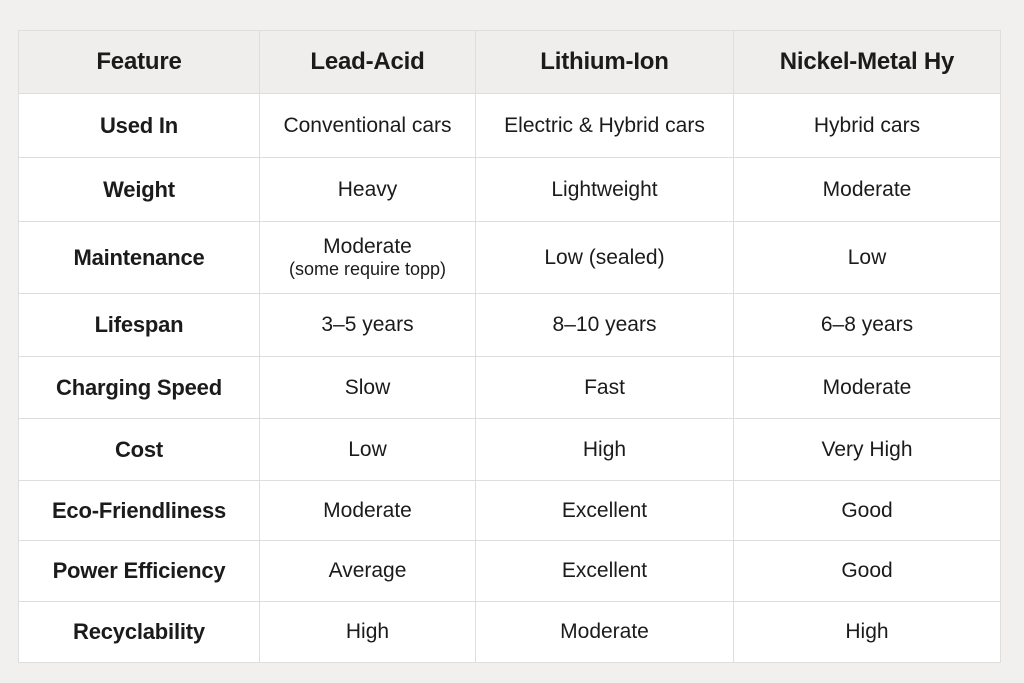 This screenshot has width=1024, height=683. Describe the element at coordinates (867, 125) in the screenshot. I see `value-cell: Hybrid cars` at that location.